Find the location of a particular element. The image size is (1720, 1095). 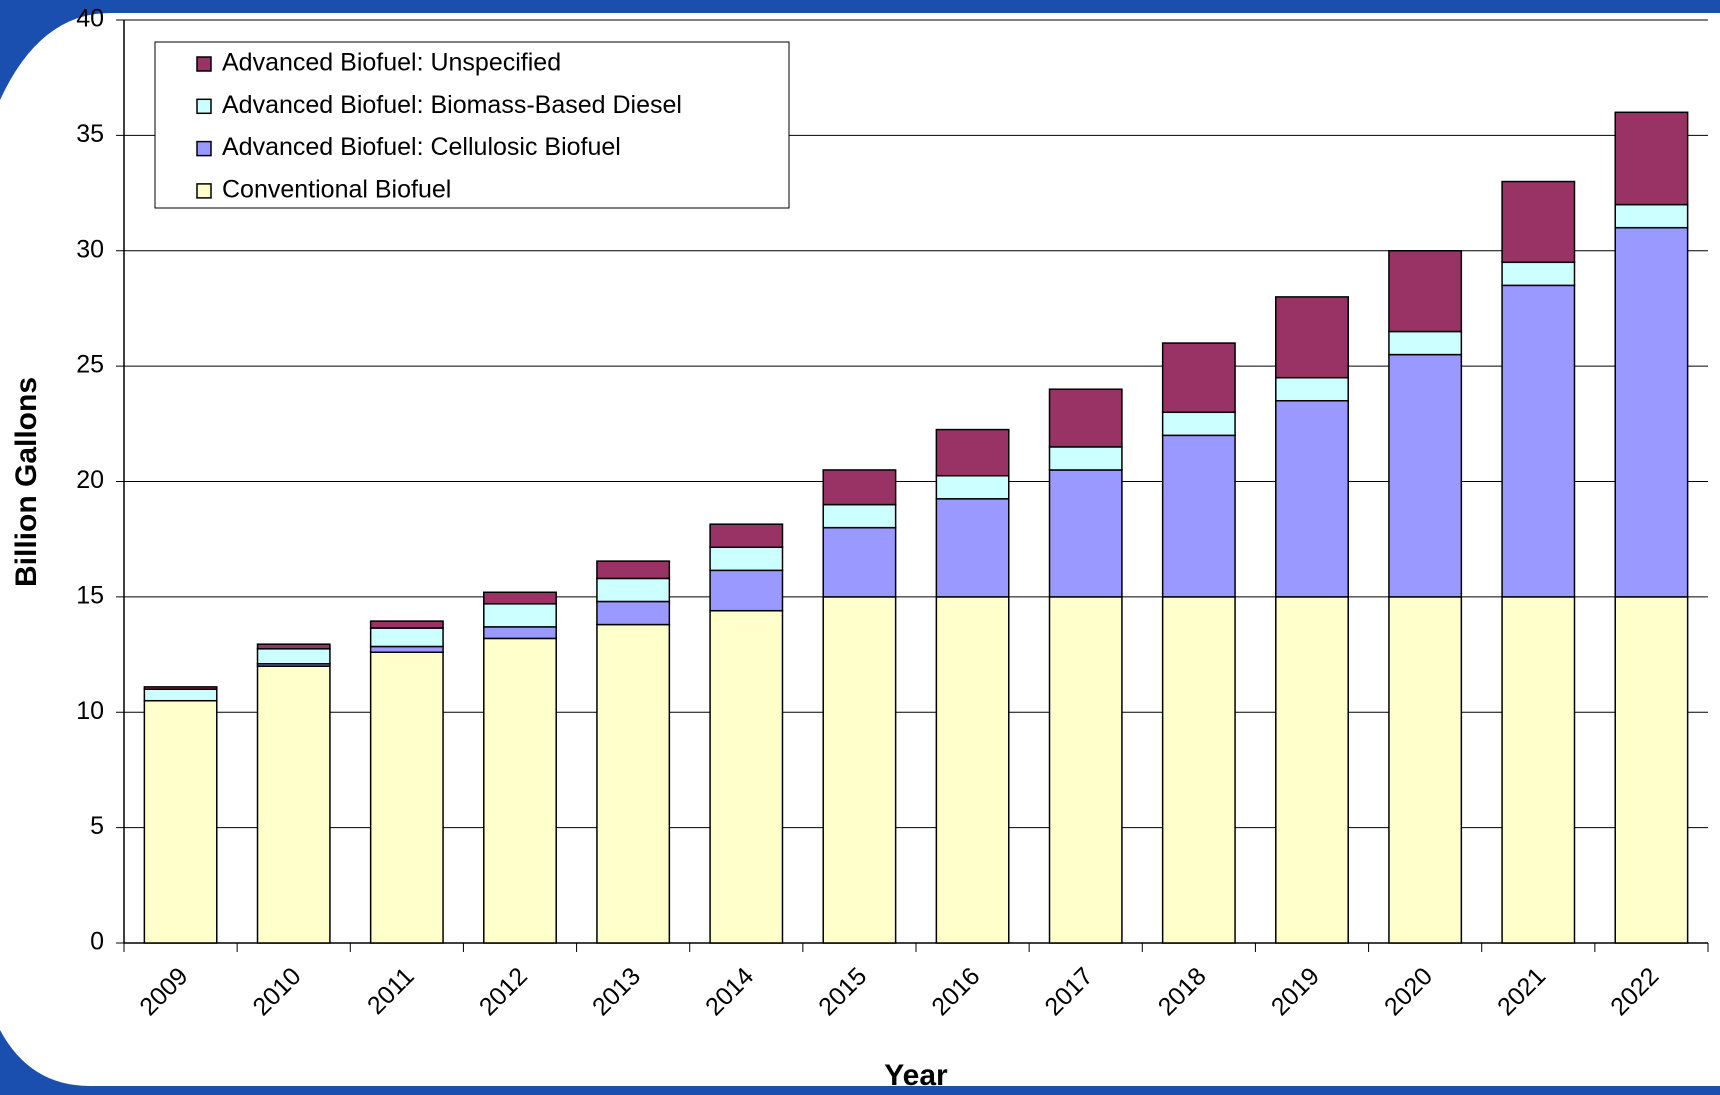

y-axis-label: Billion Gallons is located at coordinates (26, 482).